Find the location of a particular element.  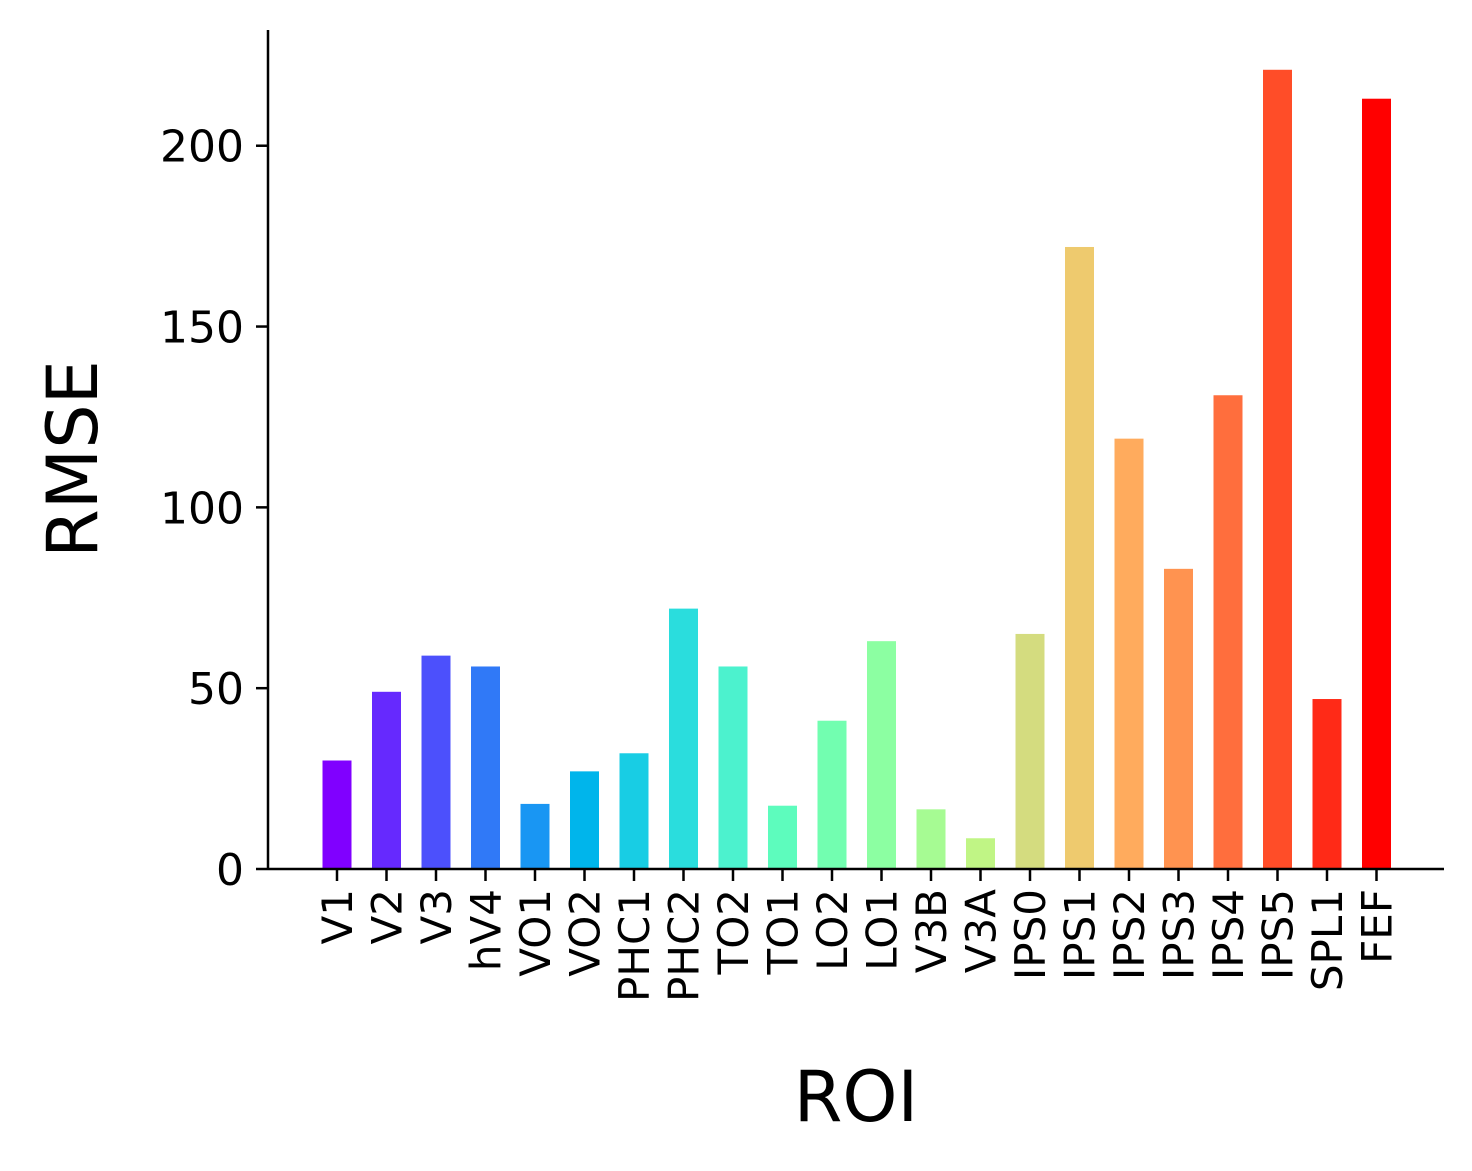

x-tick-label: LO2 is located at coordinates (832, 930).